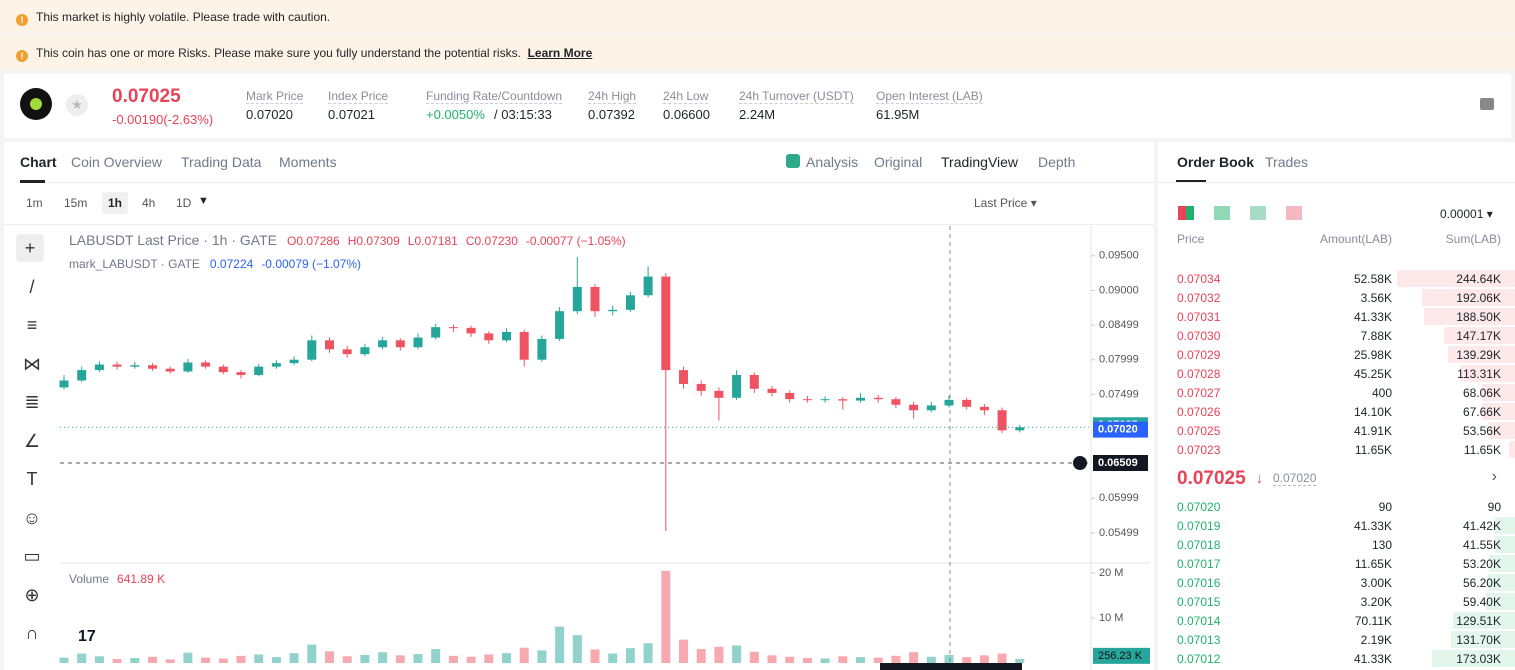 The height and width of the screenshot is (670, 1515). What do you see at coordinates (38, 162) in the screenshot?
I see `chart-tab: Chart` at bounding box center [38, 162].